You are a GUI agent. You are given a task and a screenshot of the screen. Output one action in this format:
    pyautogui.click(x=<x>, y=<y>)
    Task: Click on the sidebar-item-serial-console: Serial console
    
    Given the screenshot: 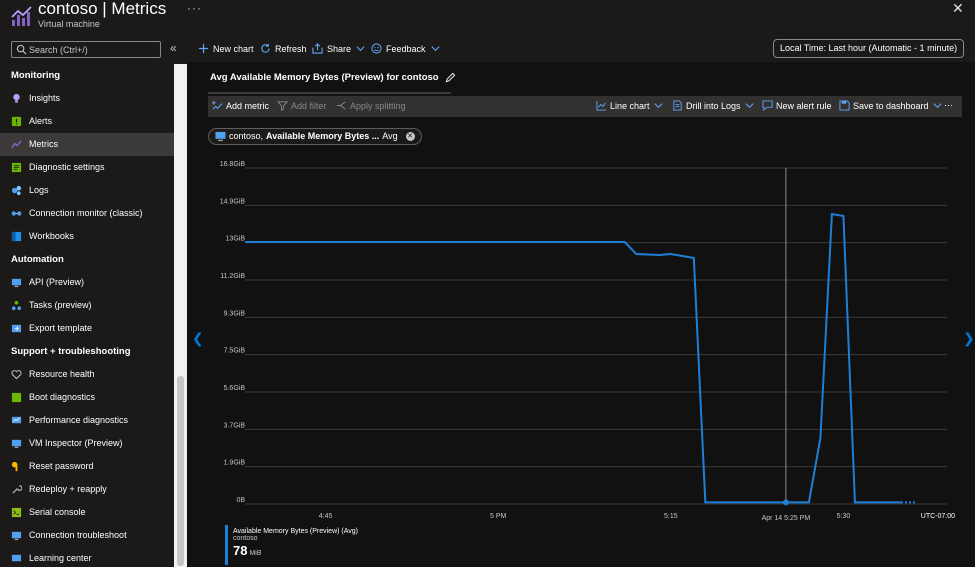 What is the action you would take?
    pyautogui.click(x=87, y=512)
    